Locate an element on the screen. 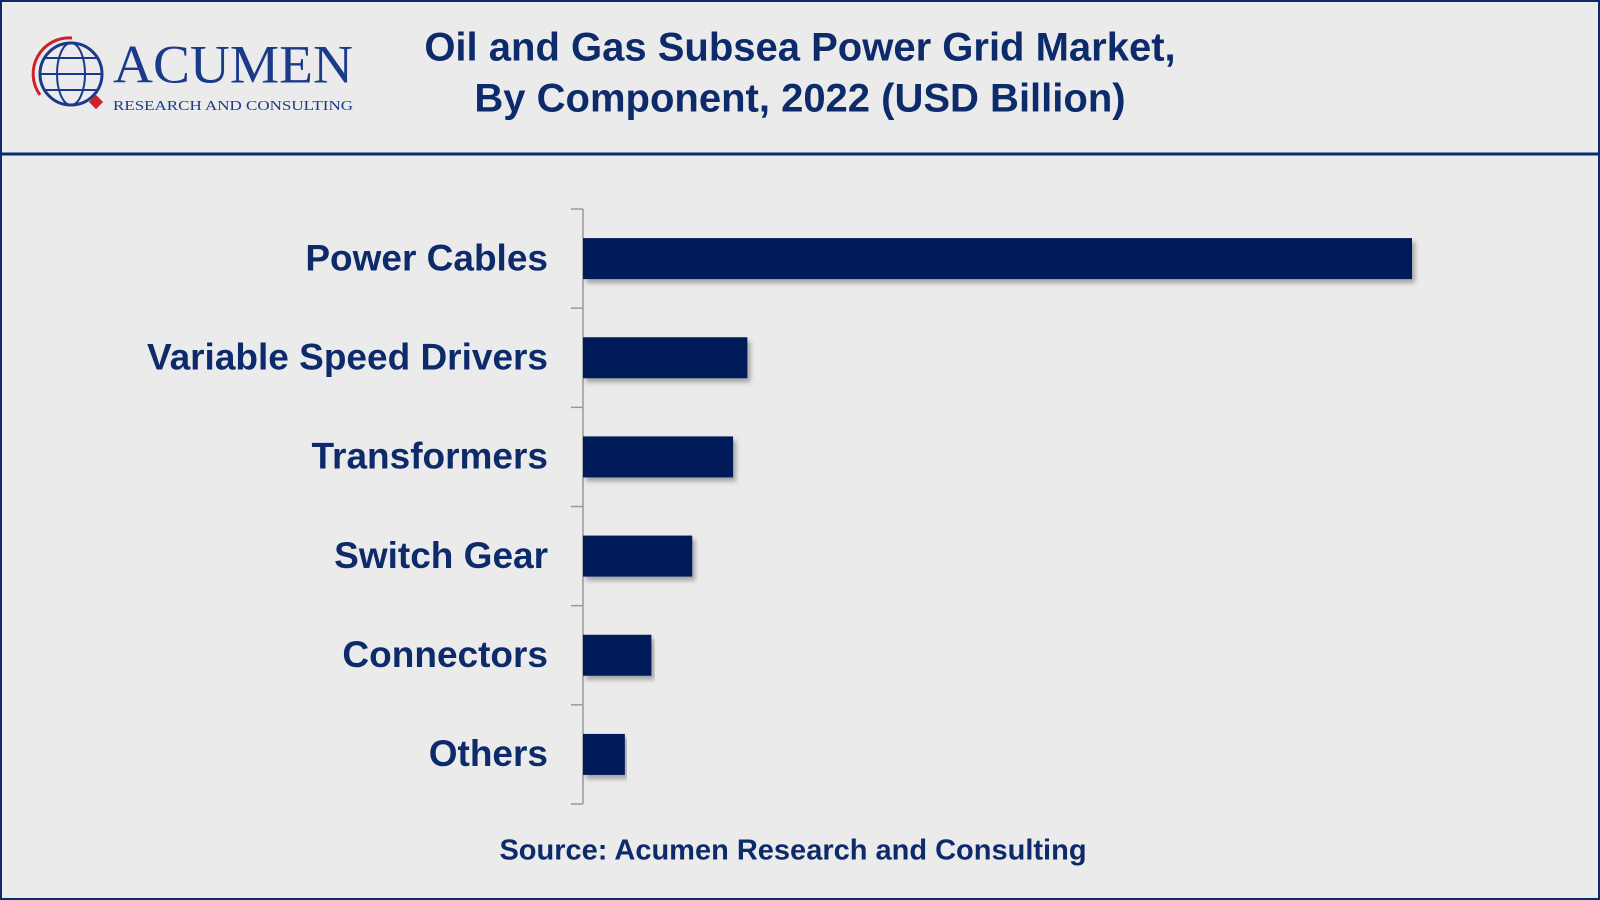  category-label: Power Cables is located at coordinates (426, 257).